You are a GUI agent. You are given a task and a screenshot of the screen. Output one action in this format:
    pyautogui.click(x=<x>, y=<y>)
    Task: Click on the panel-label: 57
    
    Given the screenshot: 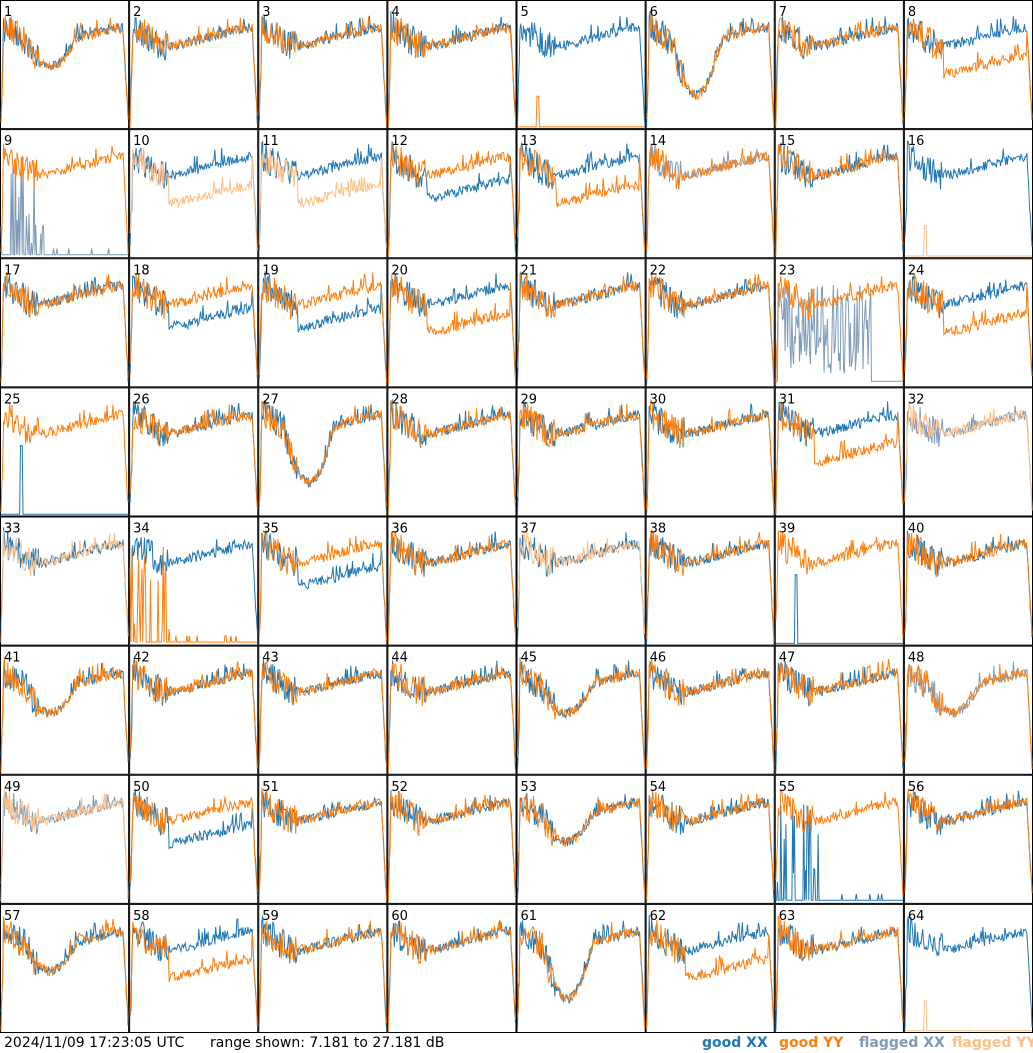 What is the action you would take?
    pyautogui.click(x=12, y=916)
    